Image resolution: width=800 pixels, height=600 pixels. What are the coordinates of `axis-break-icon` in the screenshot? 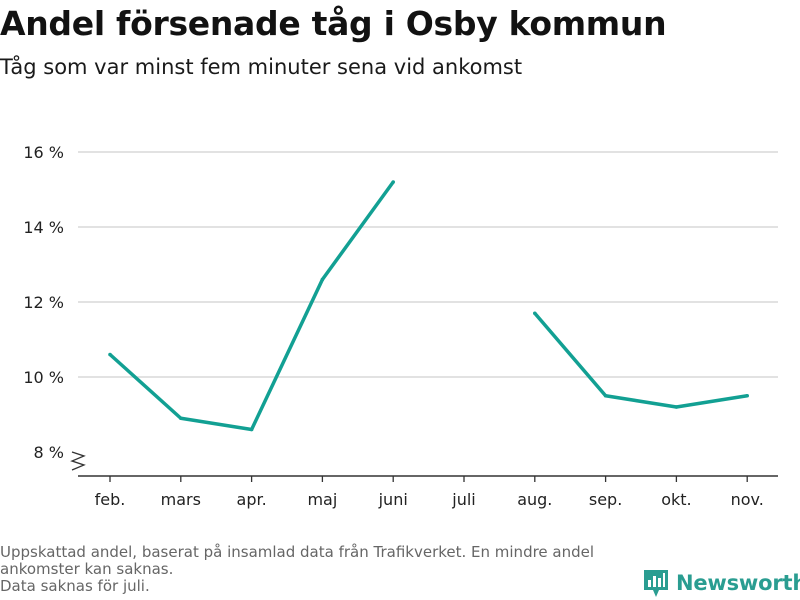 It's located at (78, 461).